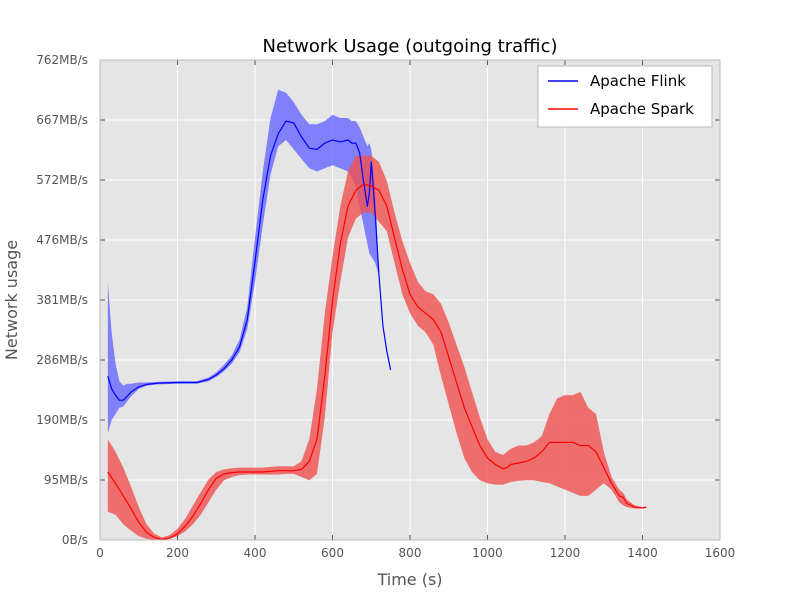 This screenshot has width=800, height=600. What do you see at coordinates (75, 540) in the screenshot?
I see `y-tick-label: 0B/s` at bounding box center [75, 540].